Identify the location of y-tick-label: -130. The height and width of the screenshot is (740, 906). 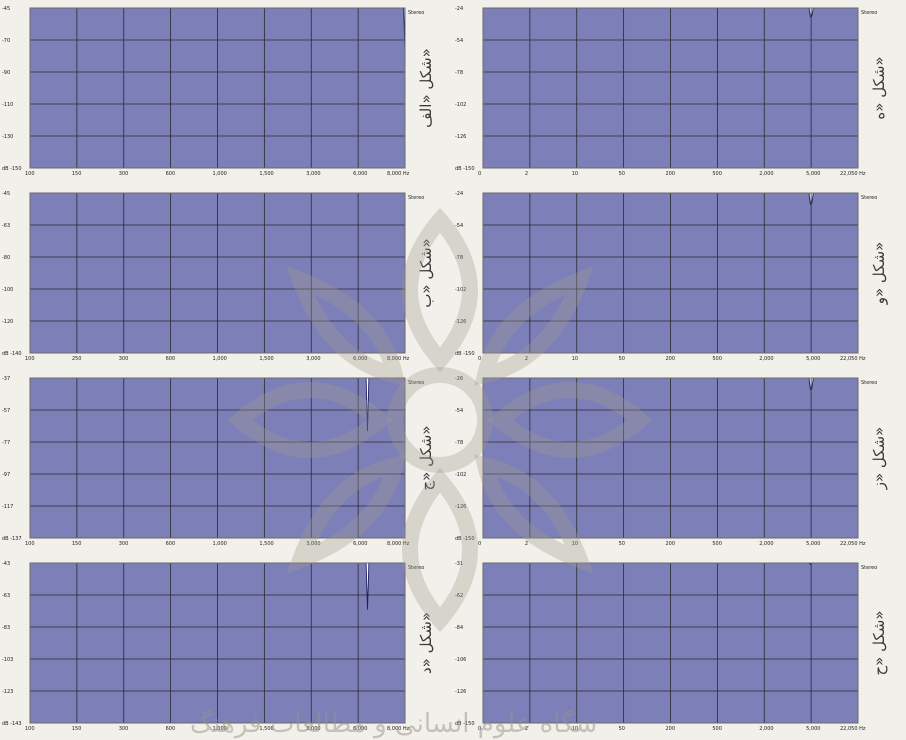
(7, 137).